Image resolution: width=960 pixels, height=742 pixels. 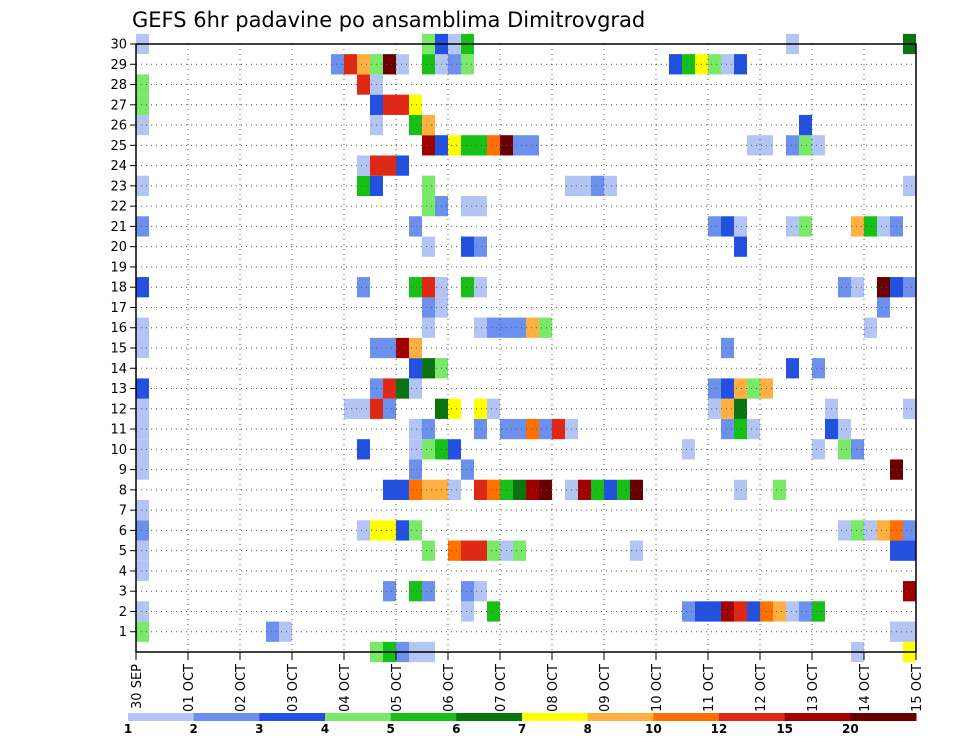 I want to click on colorbar-label-20: 20, so click(x=850, y=729).